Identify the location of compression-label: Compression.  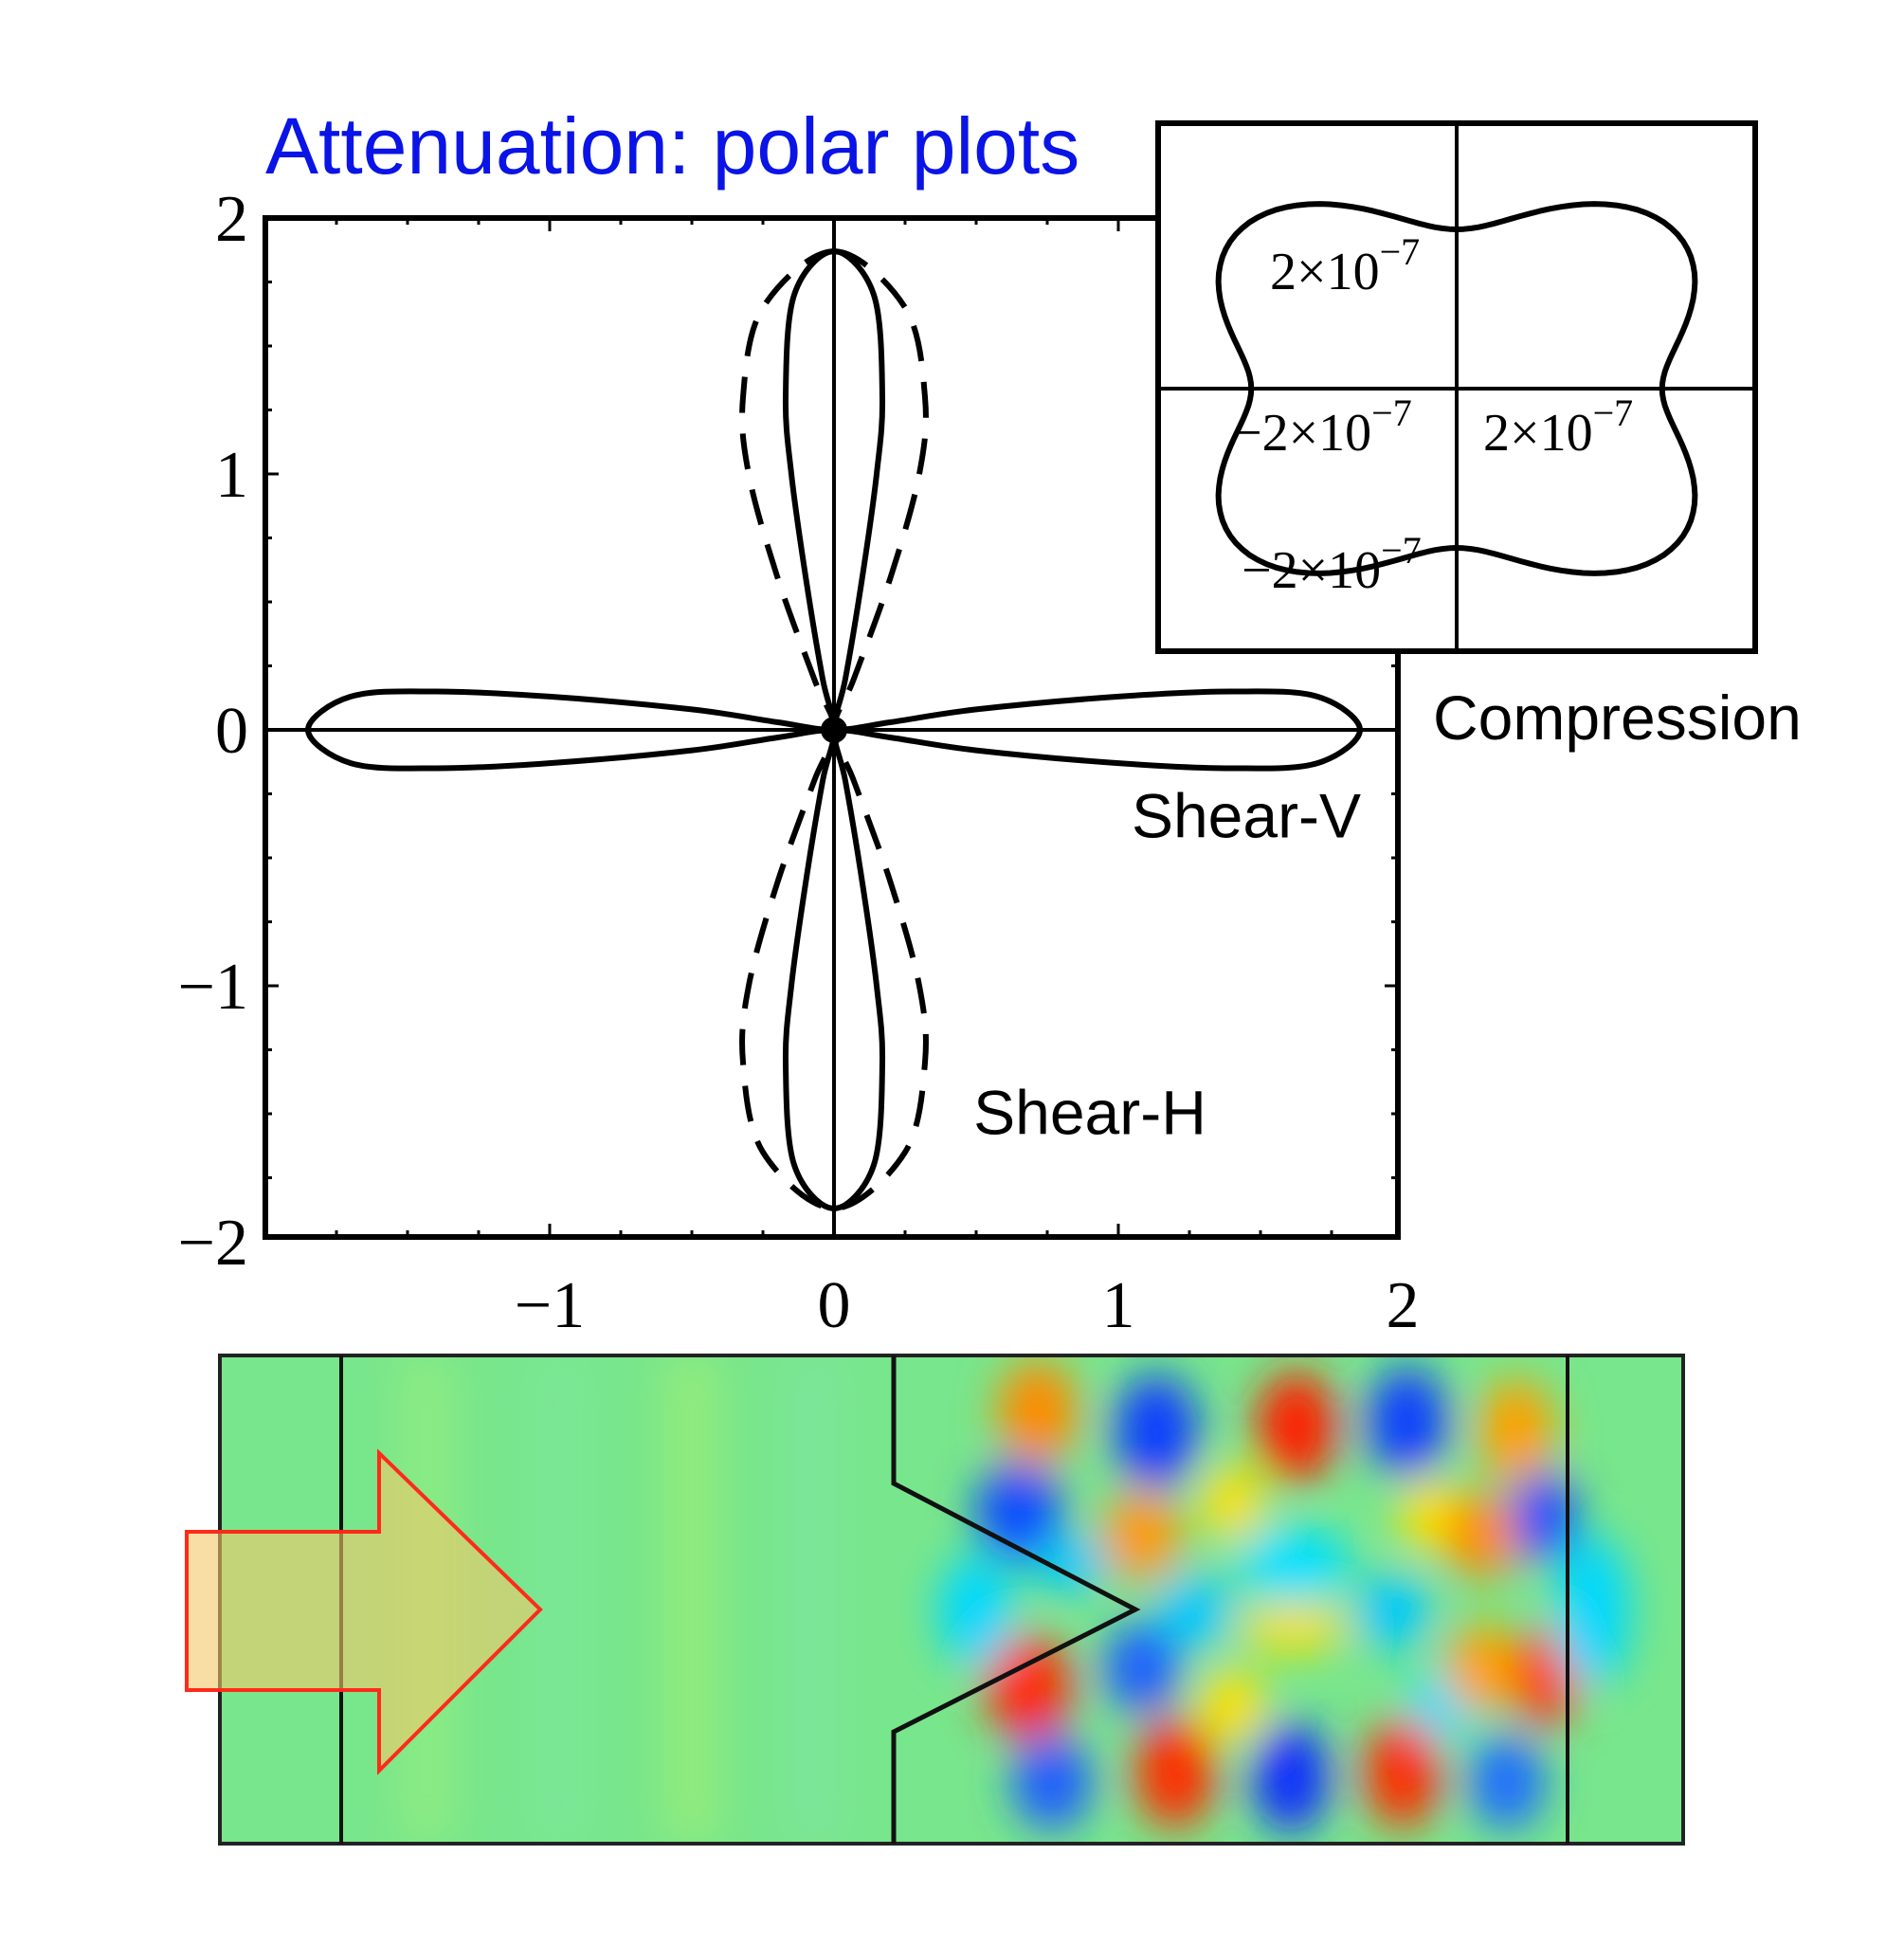
(1617, 717).